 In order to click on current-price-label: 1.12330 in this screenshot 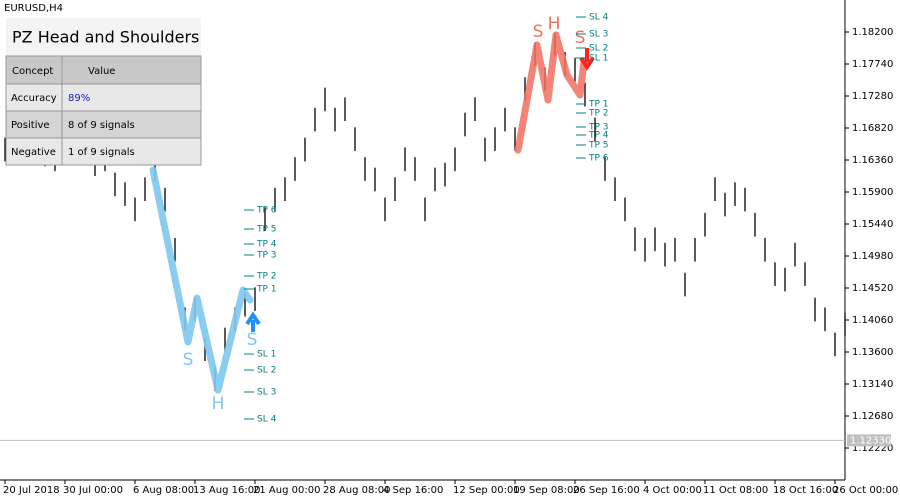, I will do `click(870, 440)`.